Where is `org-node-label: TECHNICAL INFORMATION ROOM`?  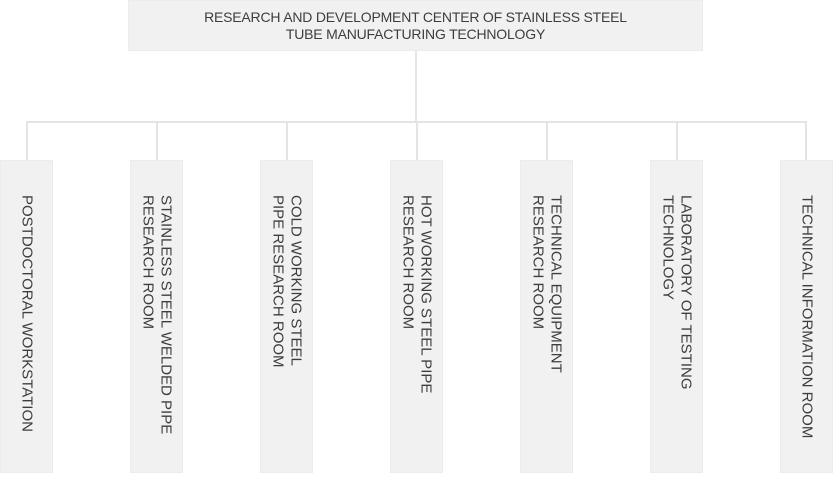
org-node-label: TECHNICAL INFORMATION ROOM is located at coordinates (807, 317).